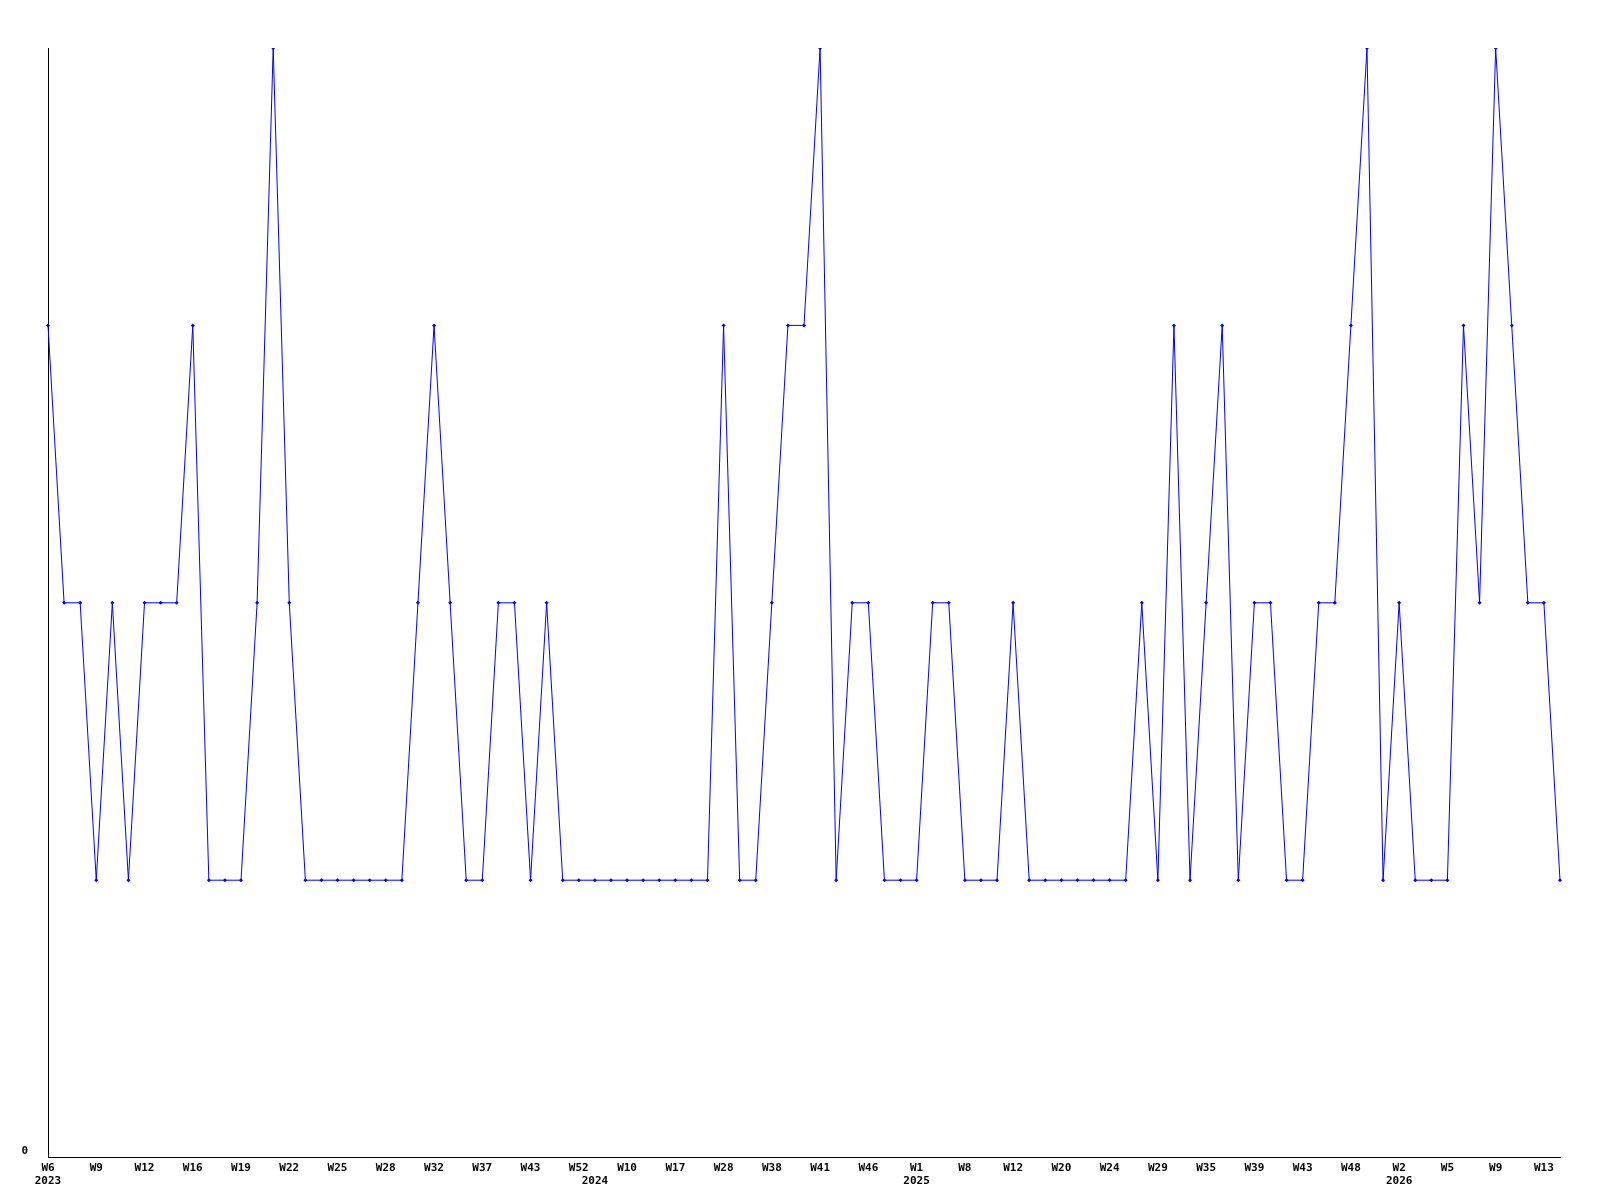 This screenshot has width=1600, height=1200. I want to click on x-tick-label: W39, so click(1254, 1168).